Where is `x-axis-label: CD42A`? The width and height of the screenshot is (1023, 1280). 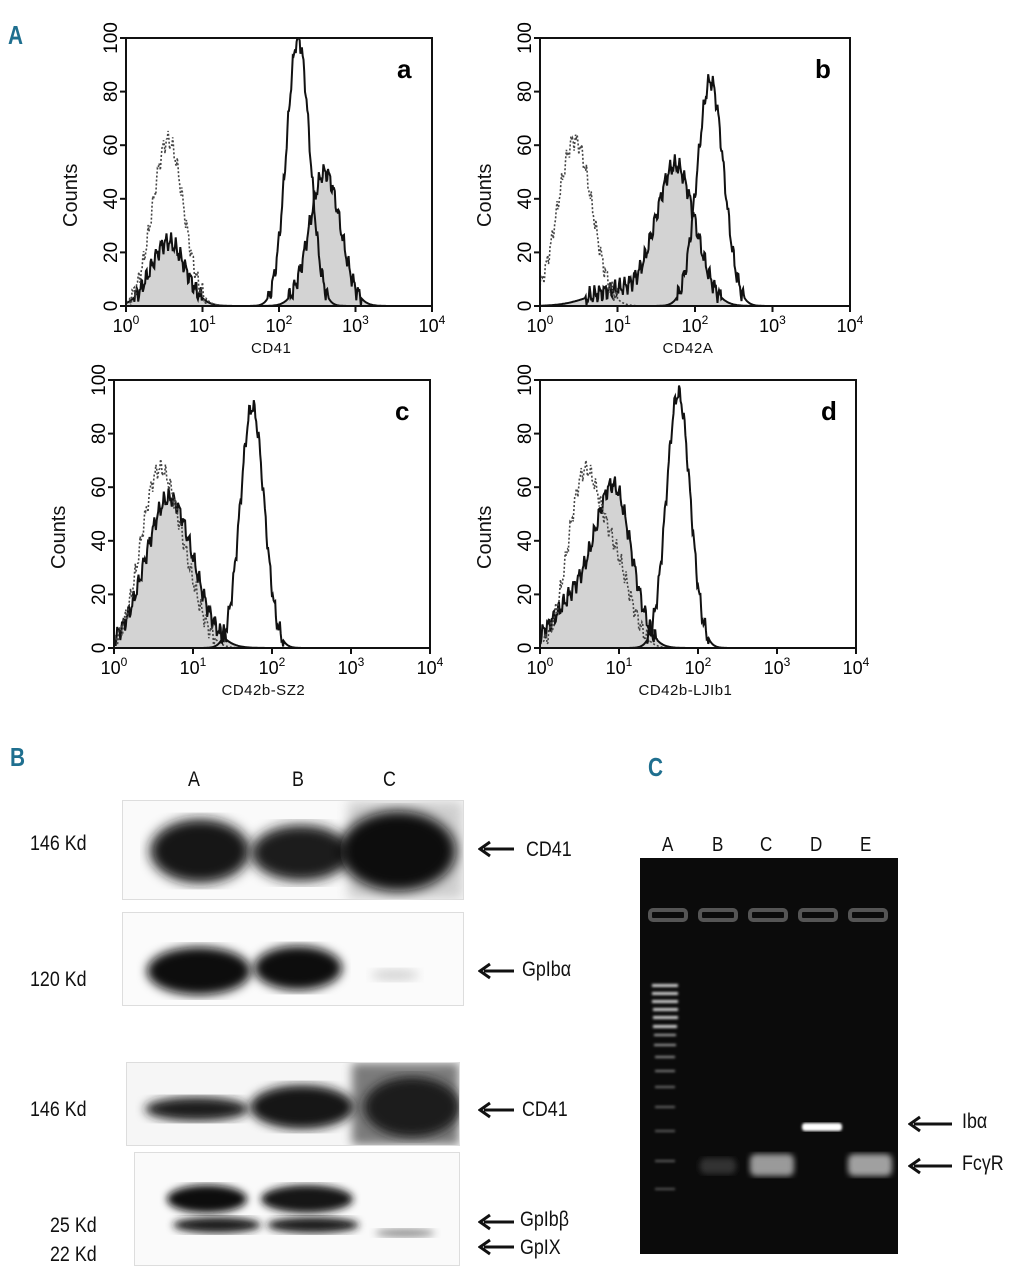 x-axis-label: CD42A is located at coordinates (688, 348).